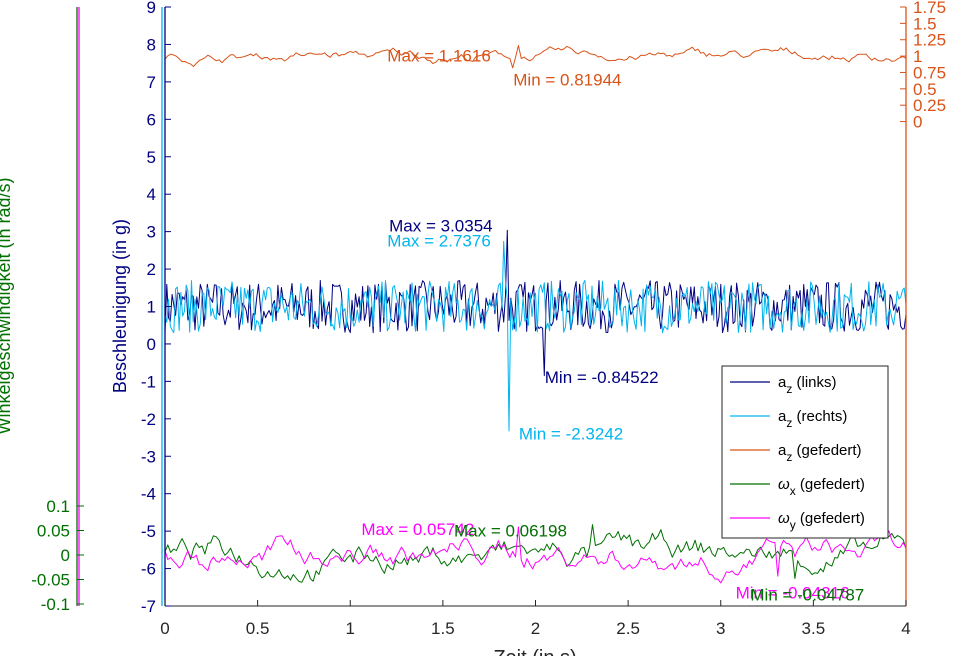 The image size is (969, 656). Describe the element at coordinates (441, 226) in the screenshot. I see `annotation-label: Max = 3.0354` at that location.